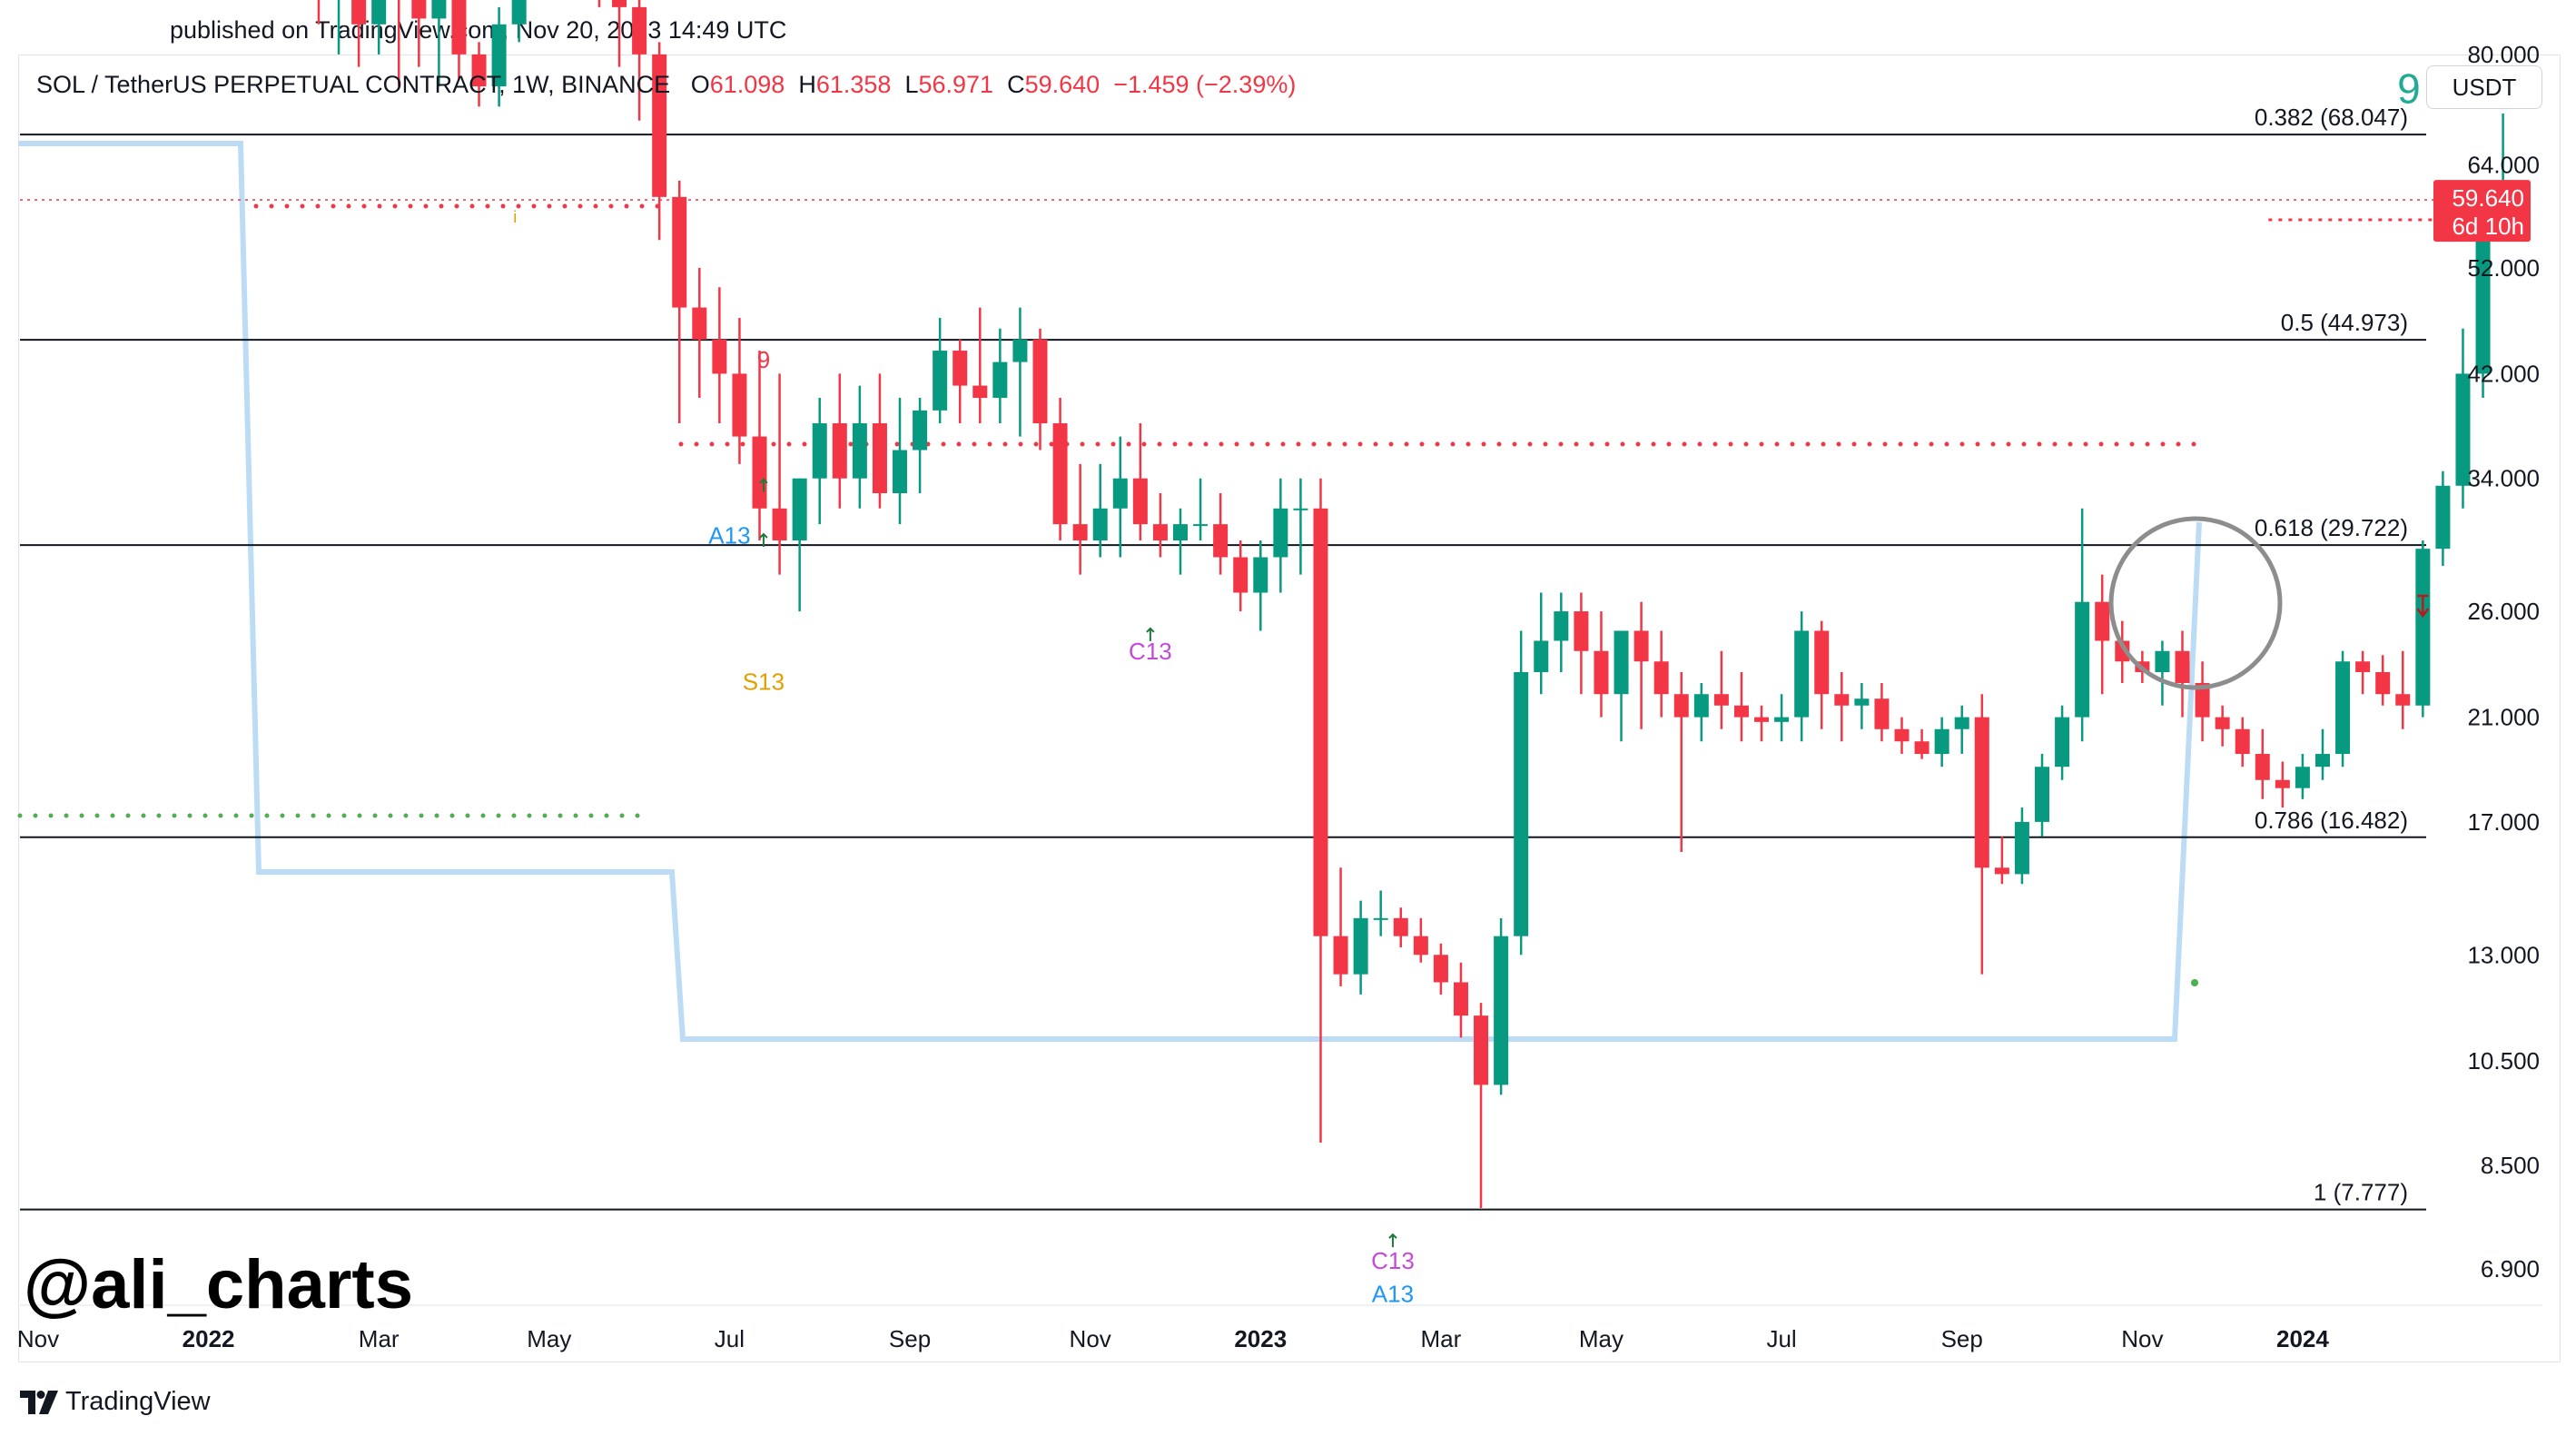  What do you see at coordinates (2503, 268) in the screenshot?
I see `y-tick-8: 52.000` at bounding box center [2503, 268].